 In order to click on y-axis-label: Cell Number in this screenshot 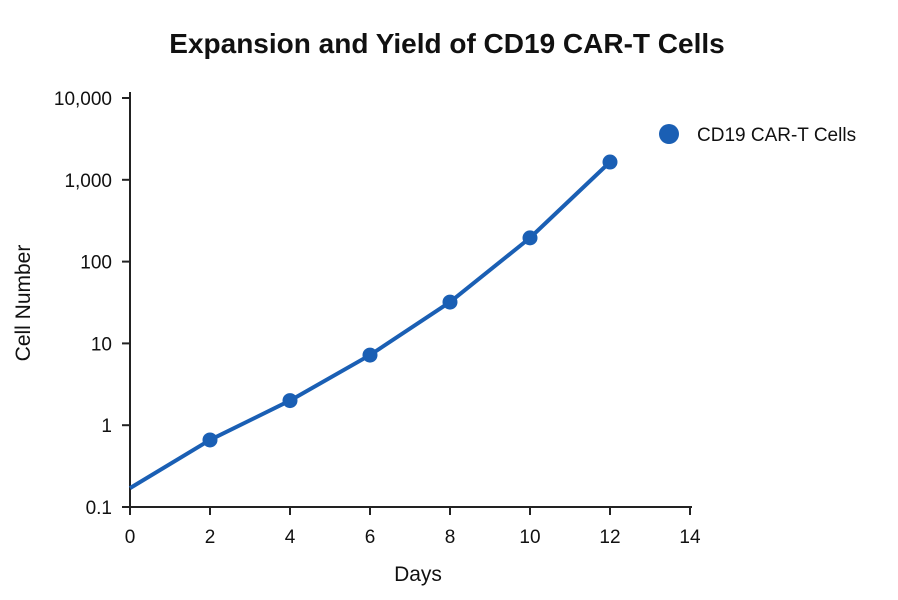, I will do `click(23, 303)`.